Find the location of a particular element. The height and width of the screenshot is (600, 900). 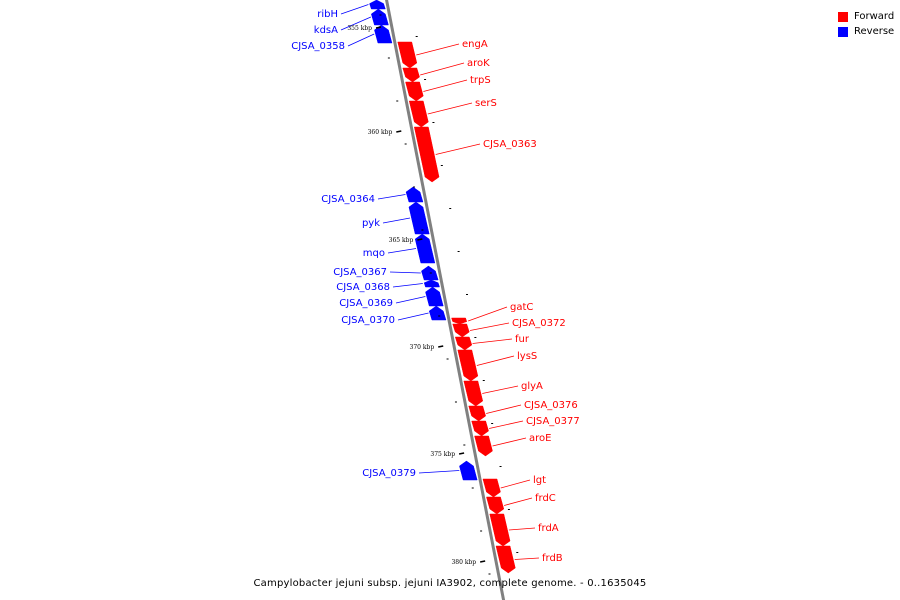

ruler-tick-label: 380 kbp is located at coordinates (463, 562).